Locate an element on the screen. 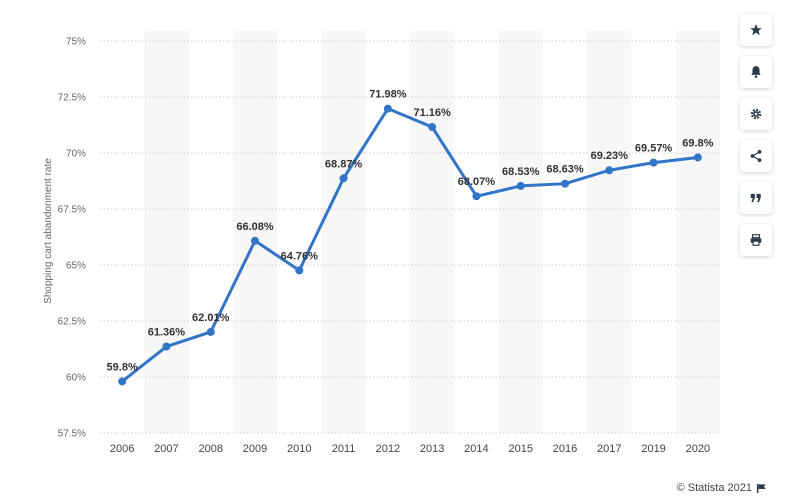 The height and width of the screenshot is (504, 787). share-icon is located at coordinates (756, 156).